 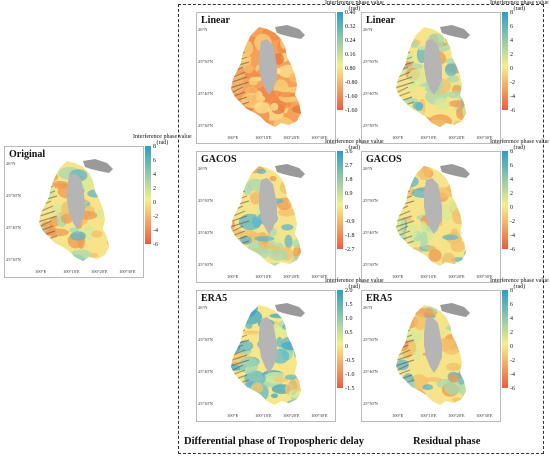 What do you see at coordinates (350, 250) in the screenshot?
I see `colorbar-tick: -2.7` at bounding box center [350, 250].